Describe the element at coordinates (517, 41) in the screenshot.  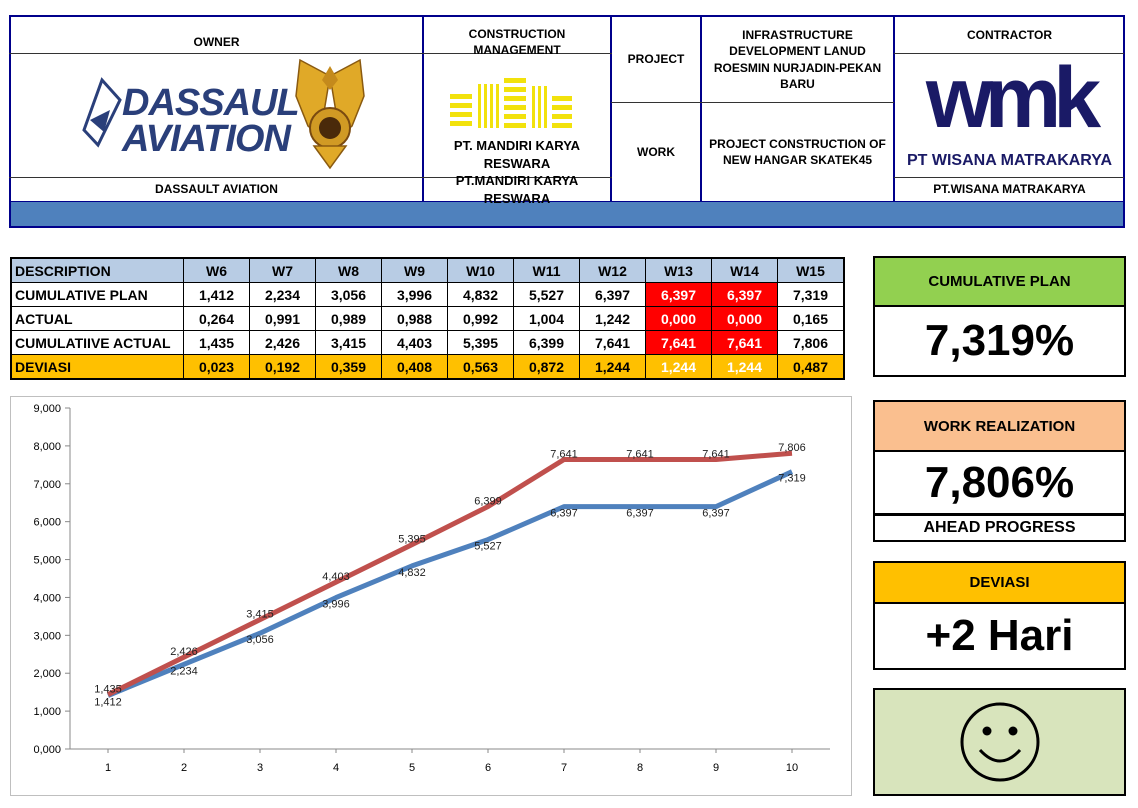
I see `cm-label: CONSTRUCTION MANAGEMENT` at that location.